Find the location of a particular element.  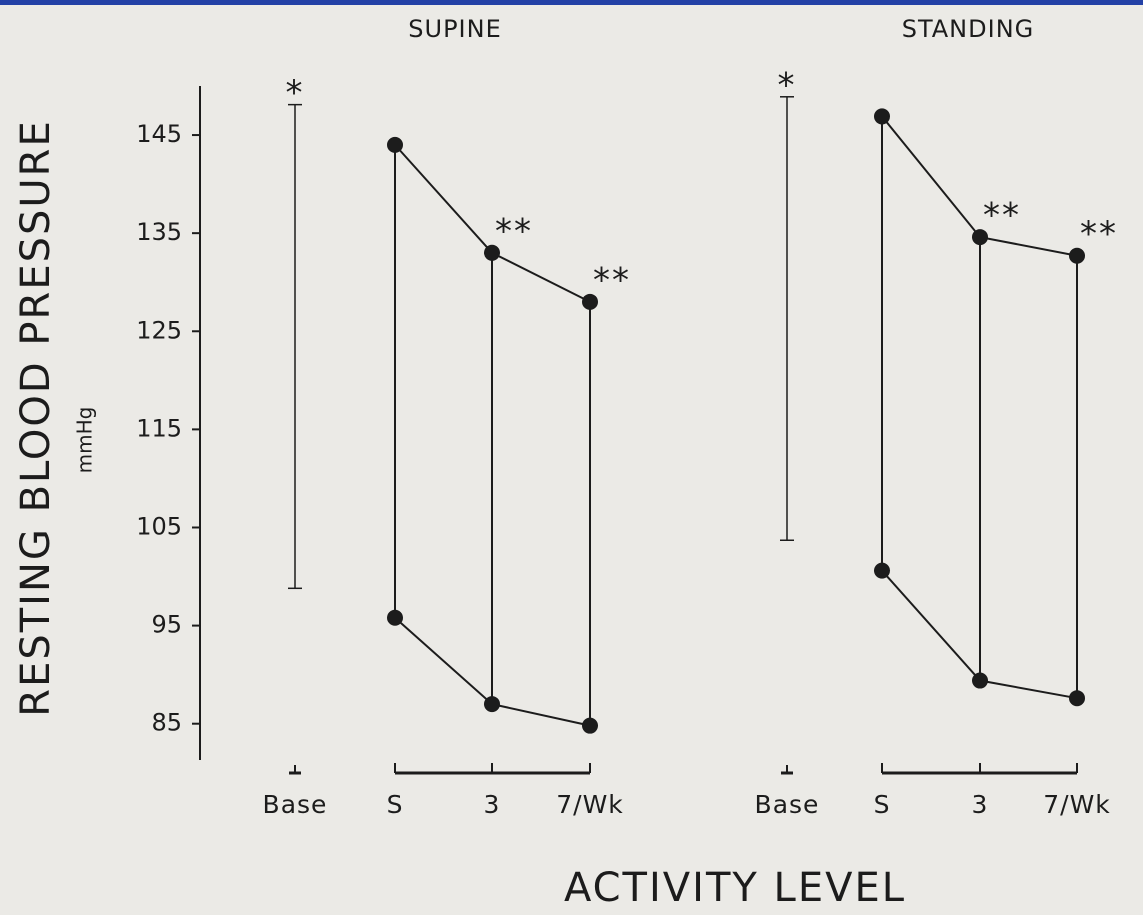

top-border is located at coordinates (571, 2).